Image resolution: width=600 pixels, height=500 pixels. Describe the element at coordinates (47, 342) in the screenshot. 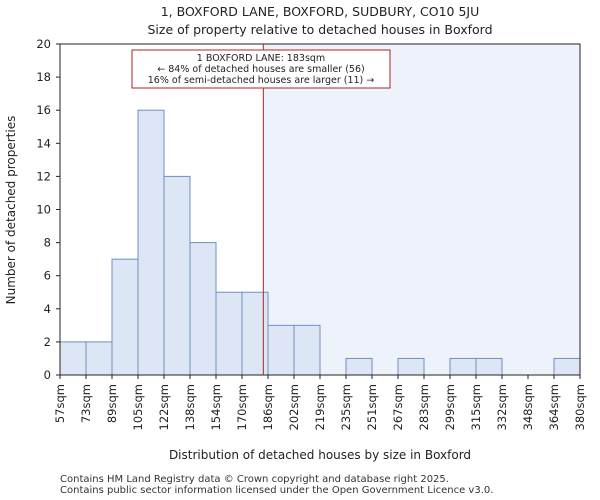

I see `y-tick-label-2: 2` at that location.